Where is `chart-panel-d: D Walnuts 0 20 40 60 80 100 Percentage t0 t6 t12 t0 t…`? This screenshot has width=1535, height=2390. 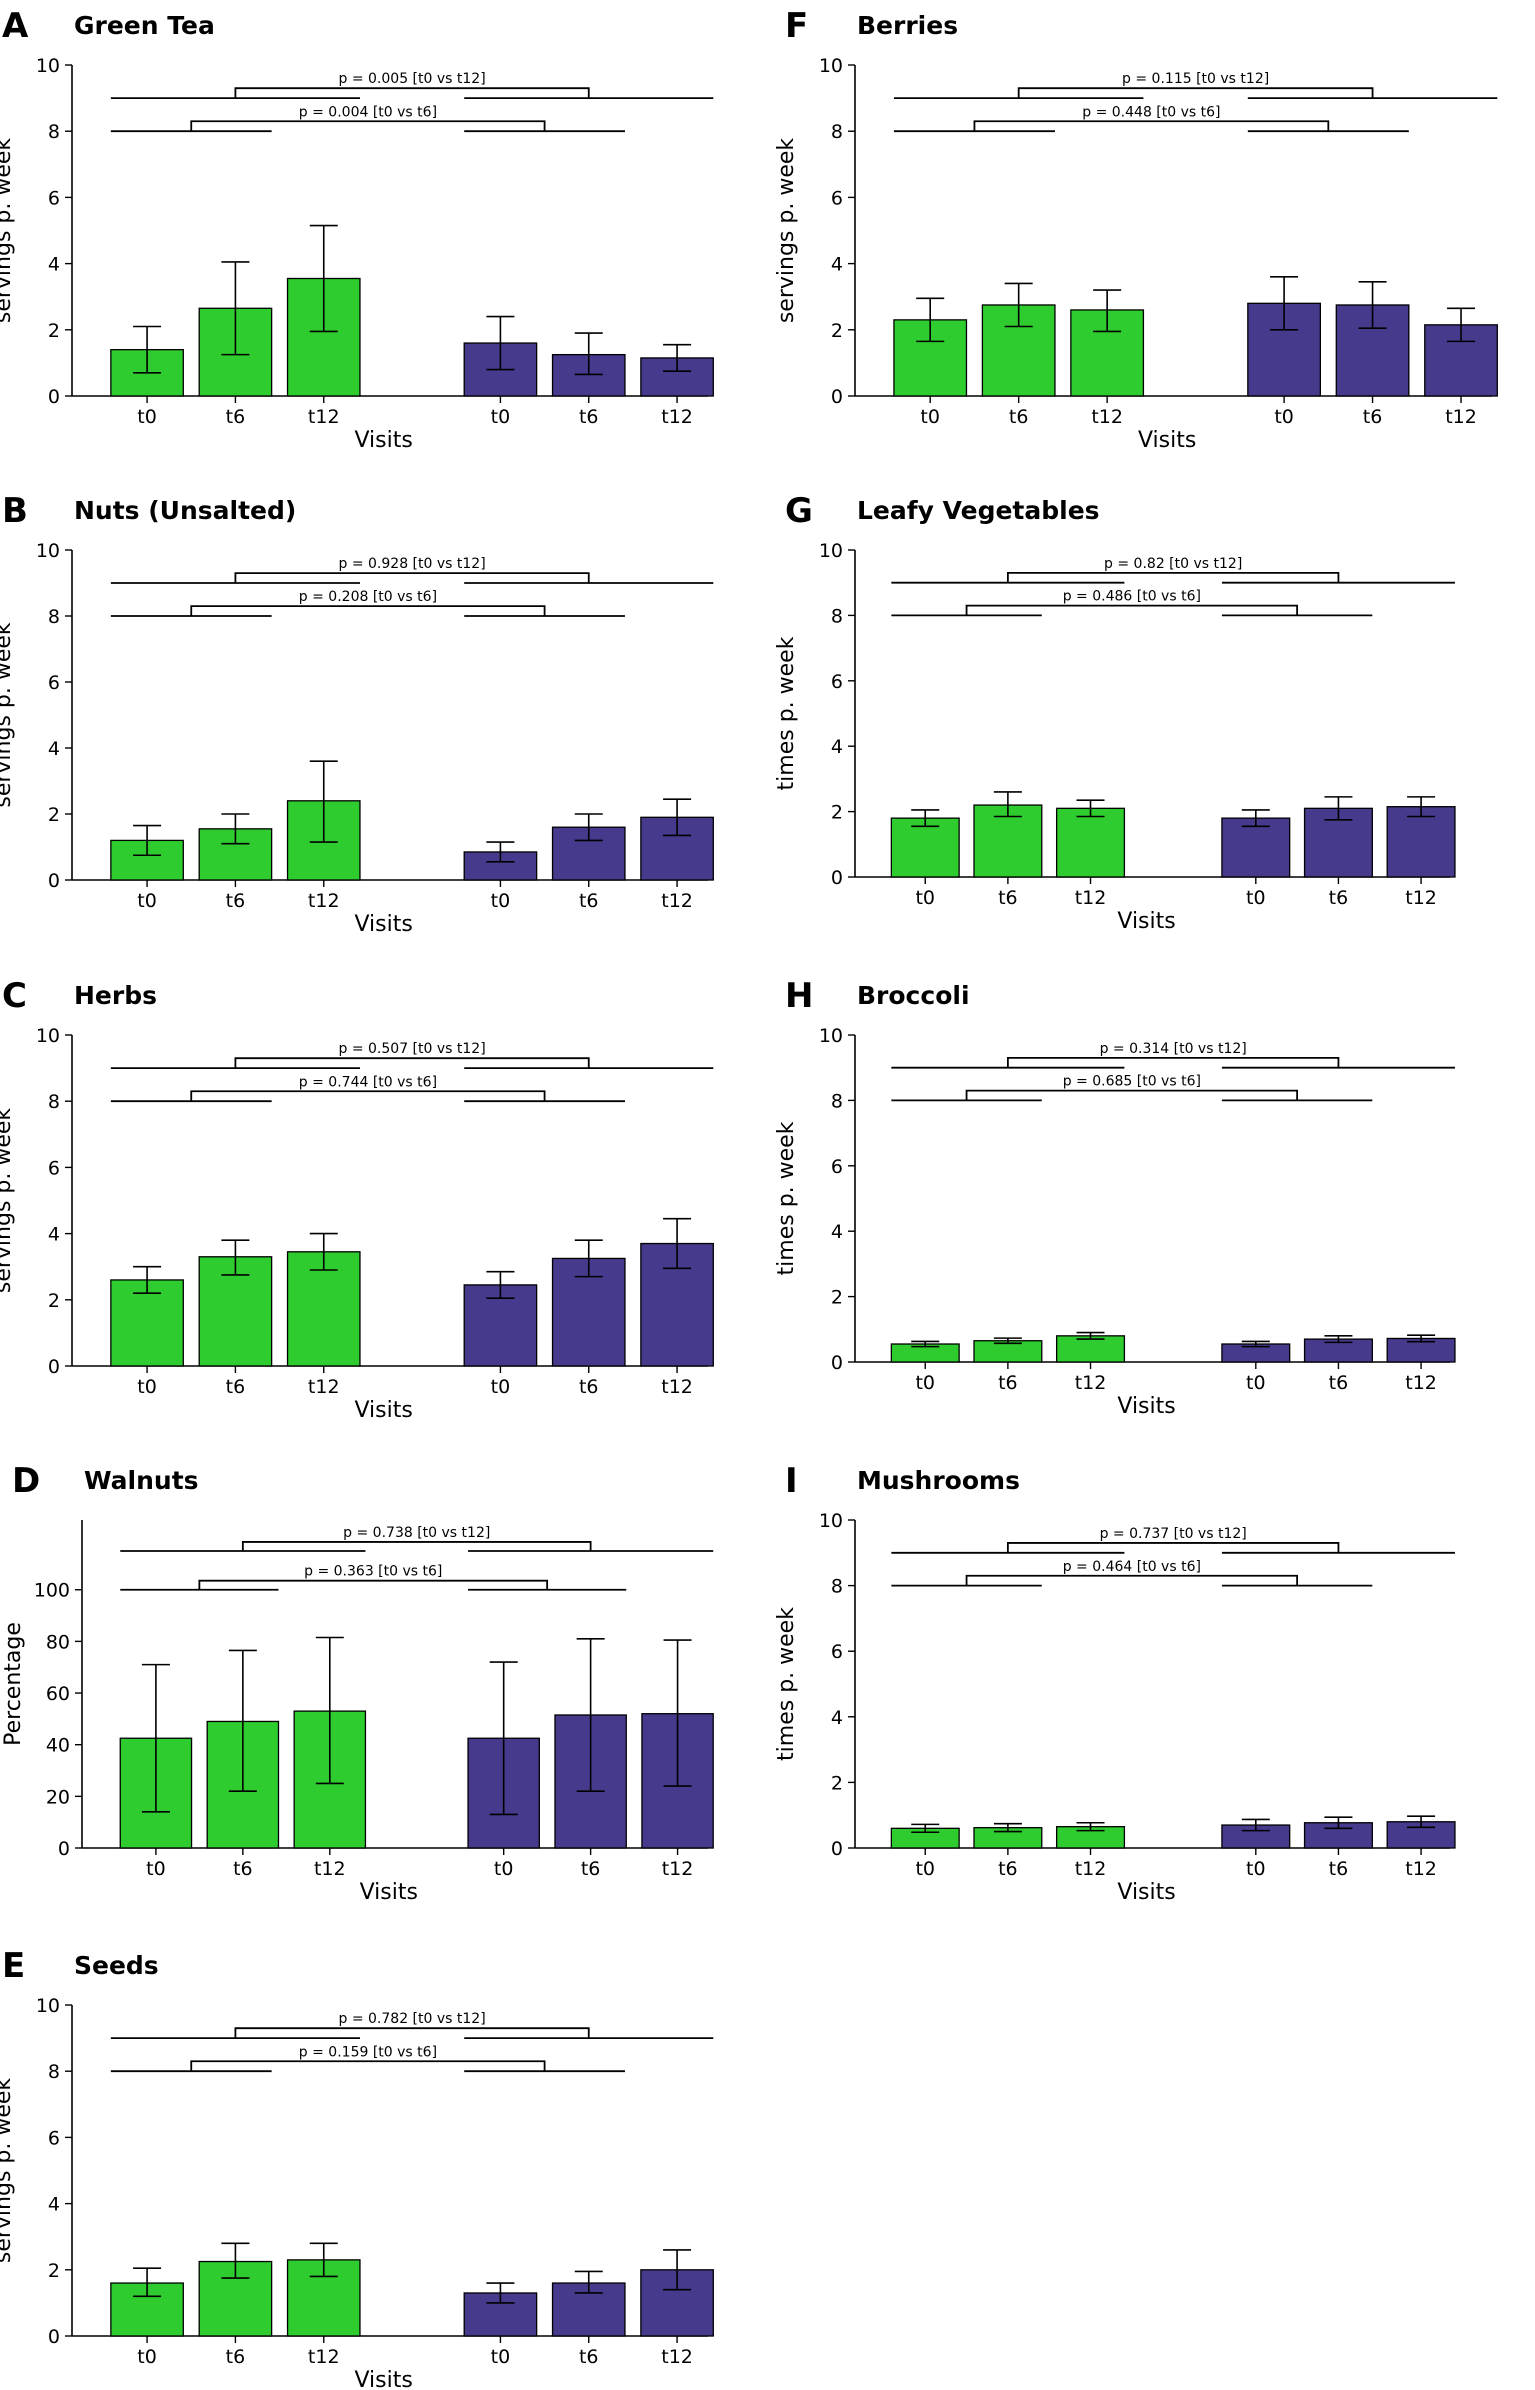
chart-panel-d: D Walnuts 0 20 40 60 80 100 Percentage t0 t6 t12 t0 t… is located at coordinates (357, 1683).